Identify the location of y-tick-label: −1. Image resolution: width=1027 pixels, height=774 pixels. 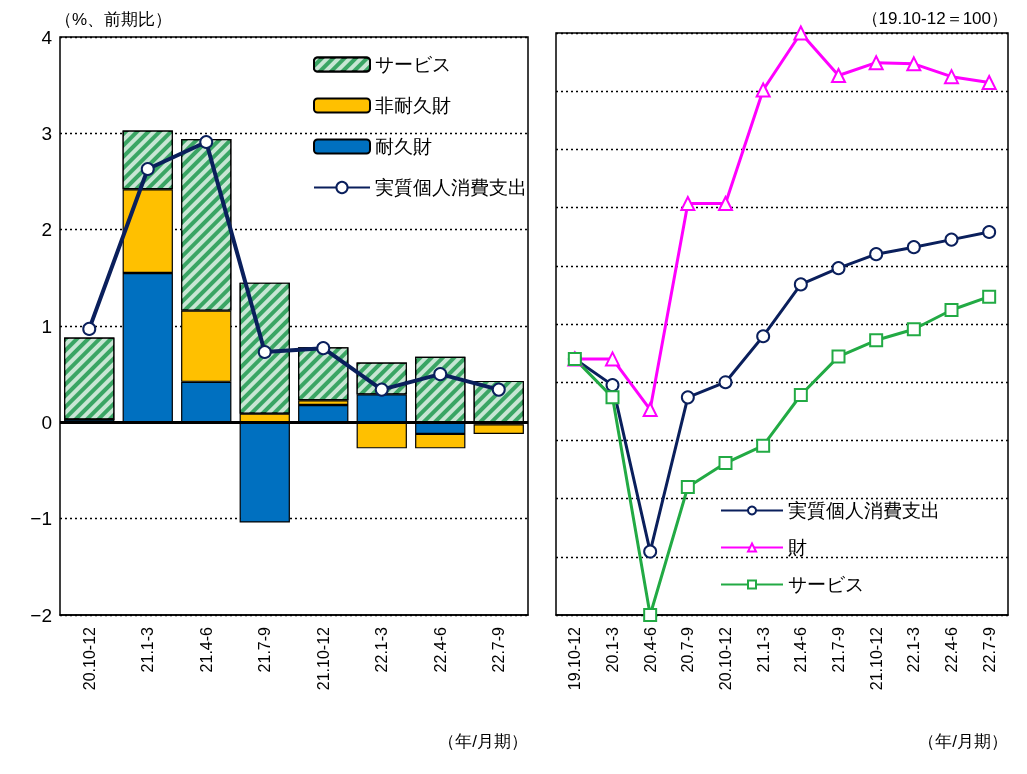
(41, 519).